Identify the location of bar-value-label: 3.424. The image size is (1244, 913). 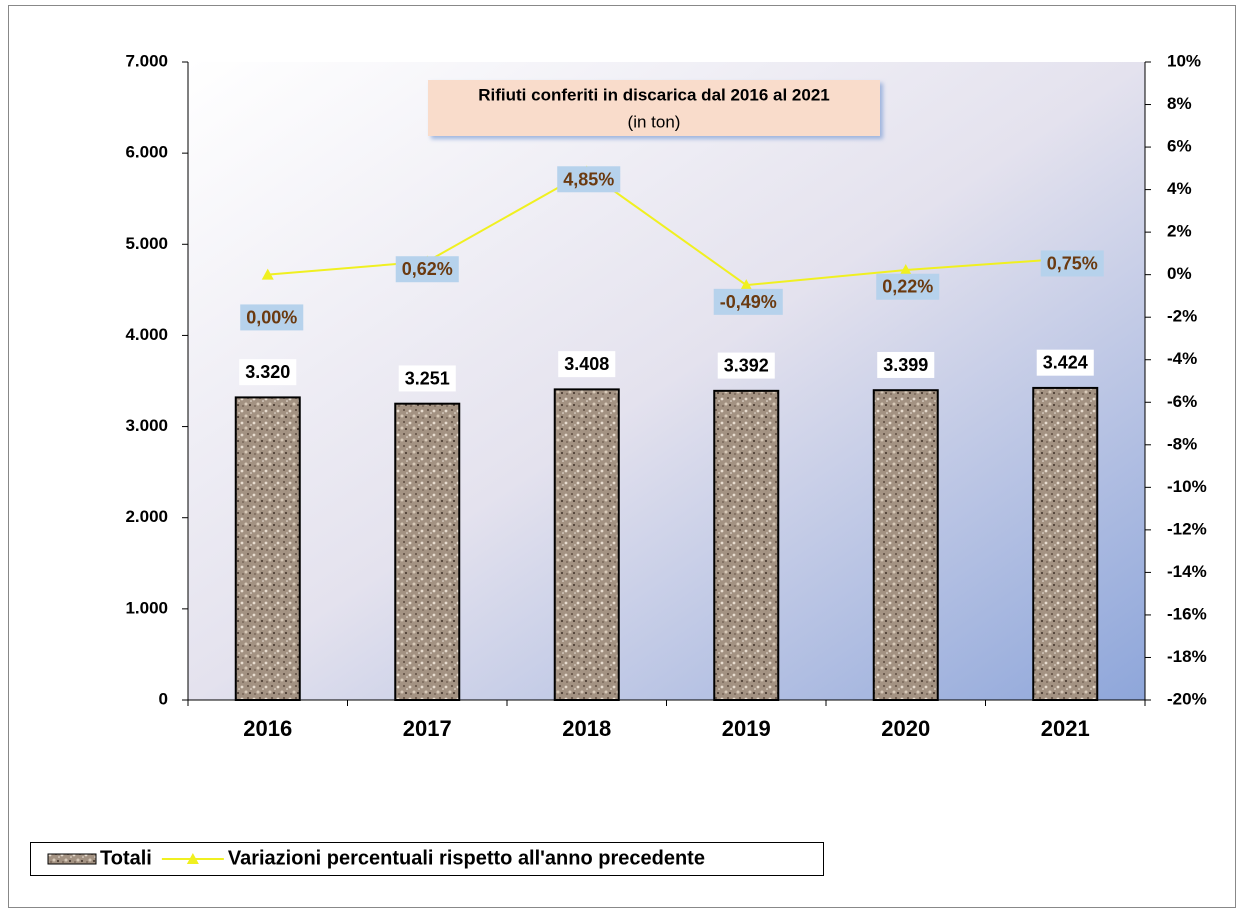
(1065, 363).